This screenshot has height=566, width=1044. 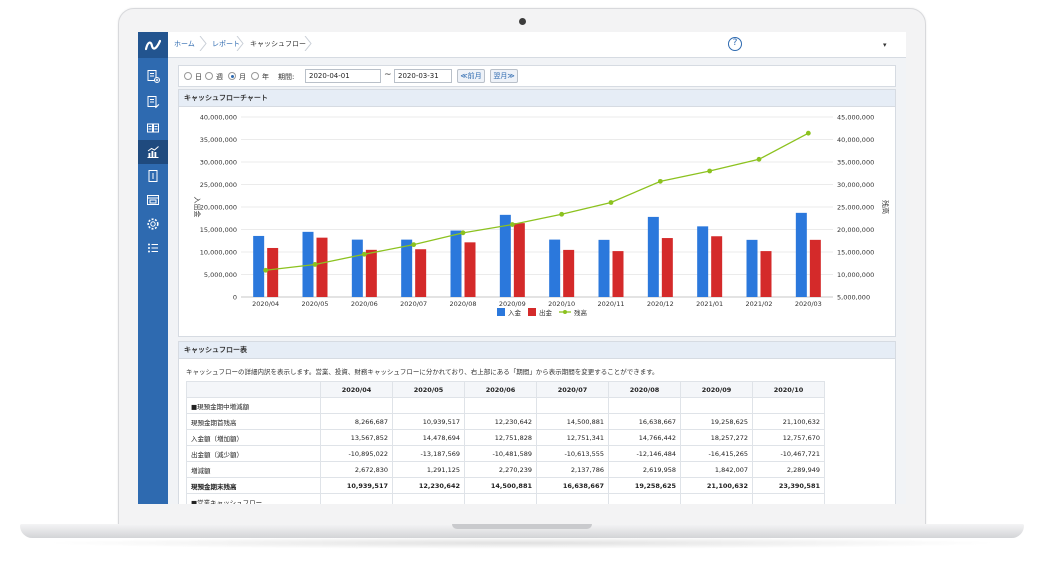 What do you see at coordinates (501, 312) in the screenshot?
I see `legend-deposit-swatch` at bounding box center [501, 312].